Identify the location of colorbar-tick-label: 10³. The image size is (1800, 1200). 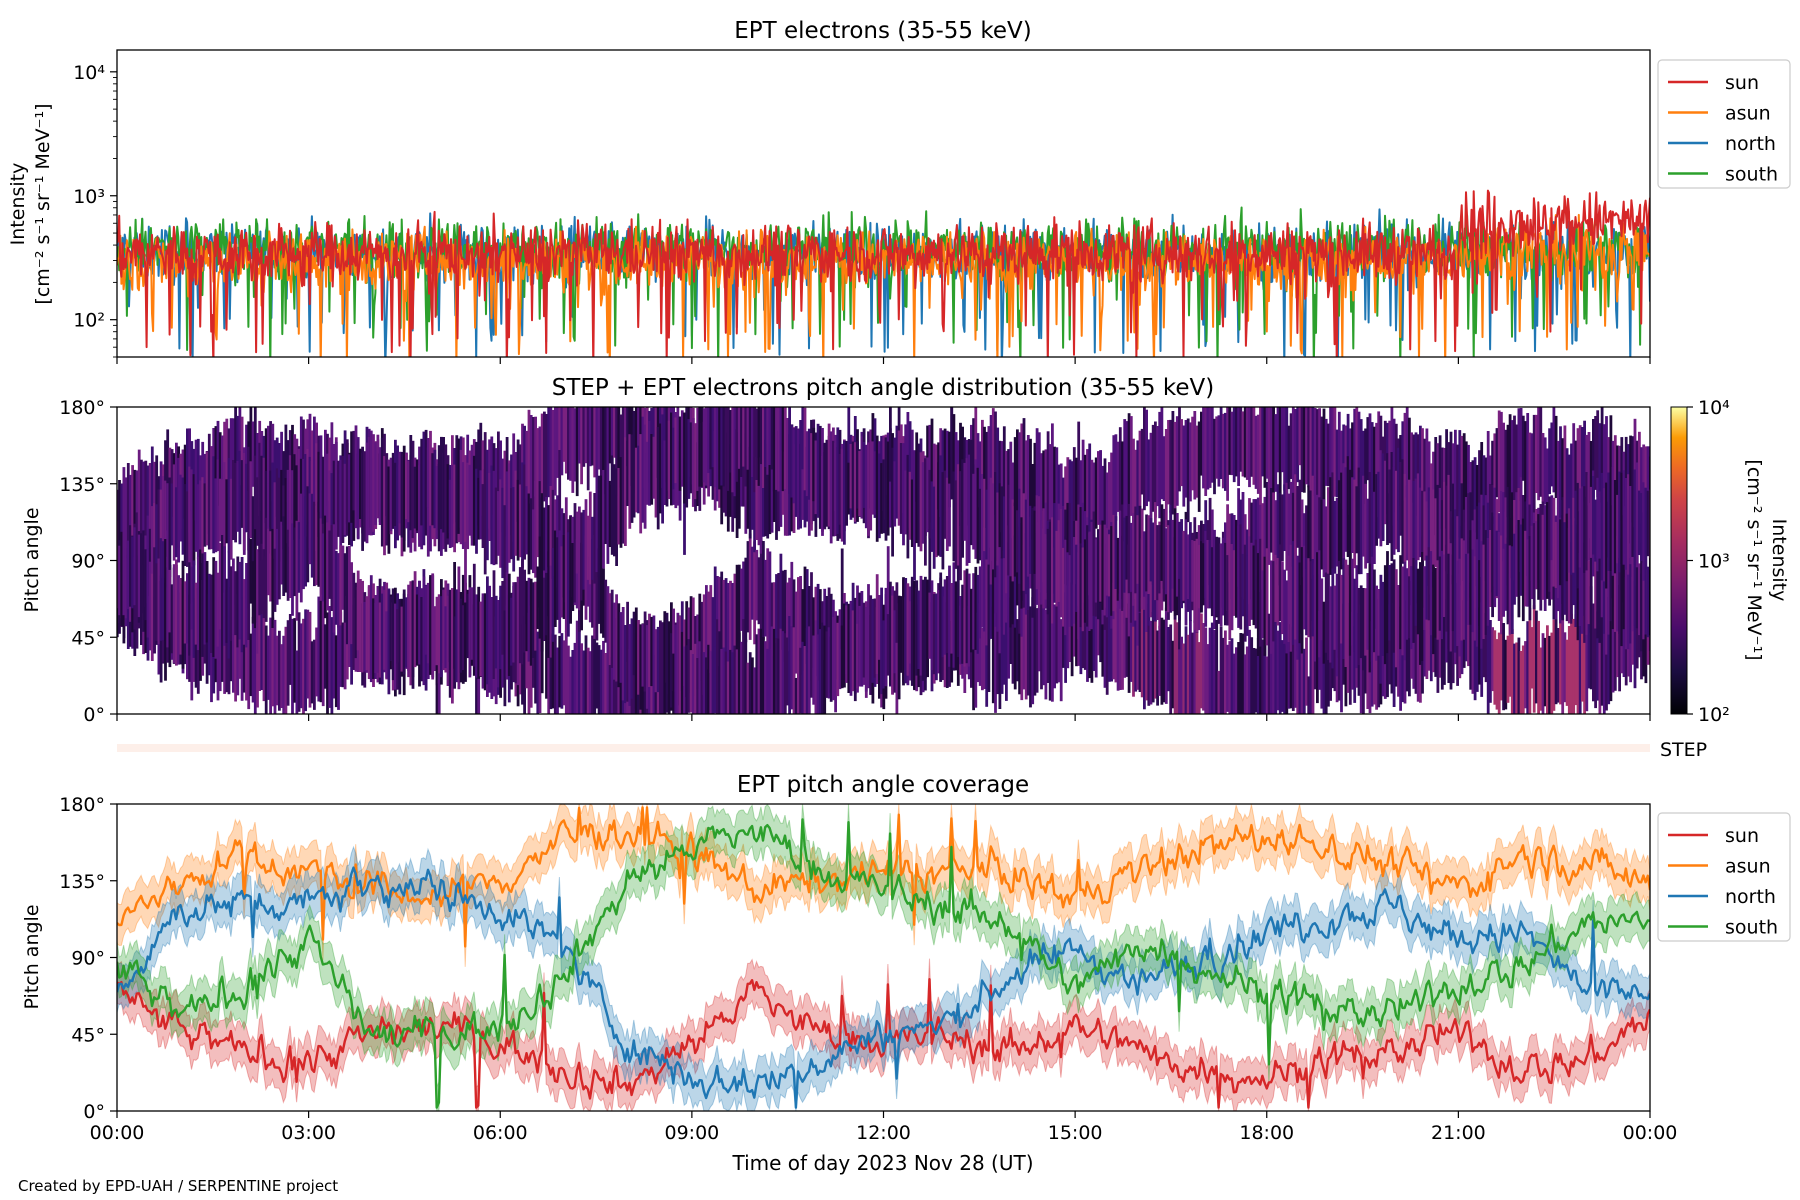
(1714, 562).